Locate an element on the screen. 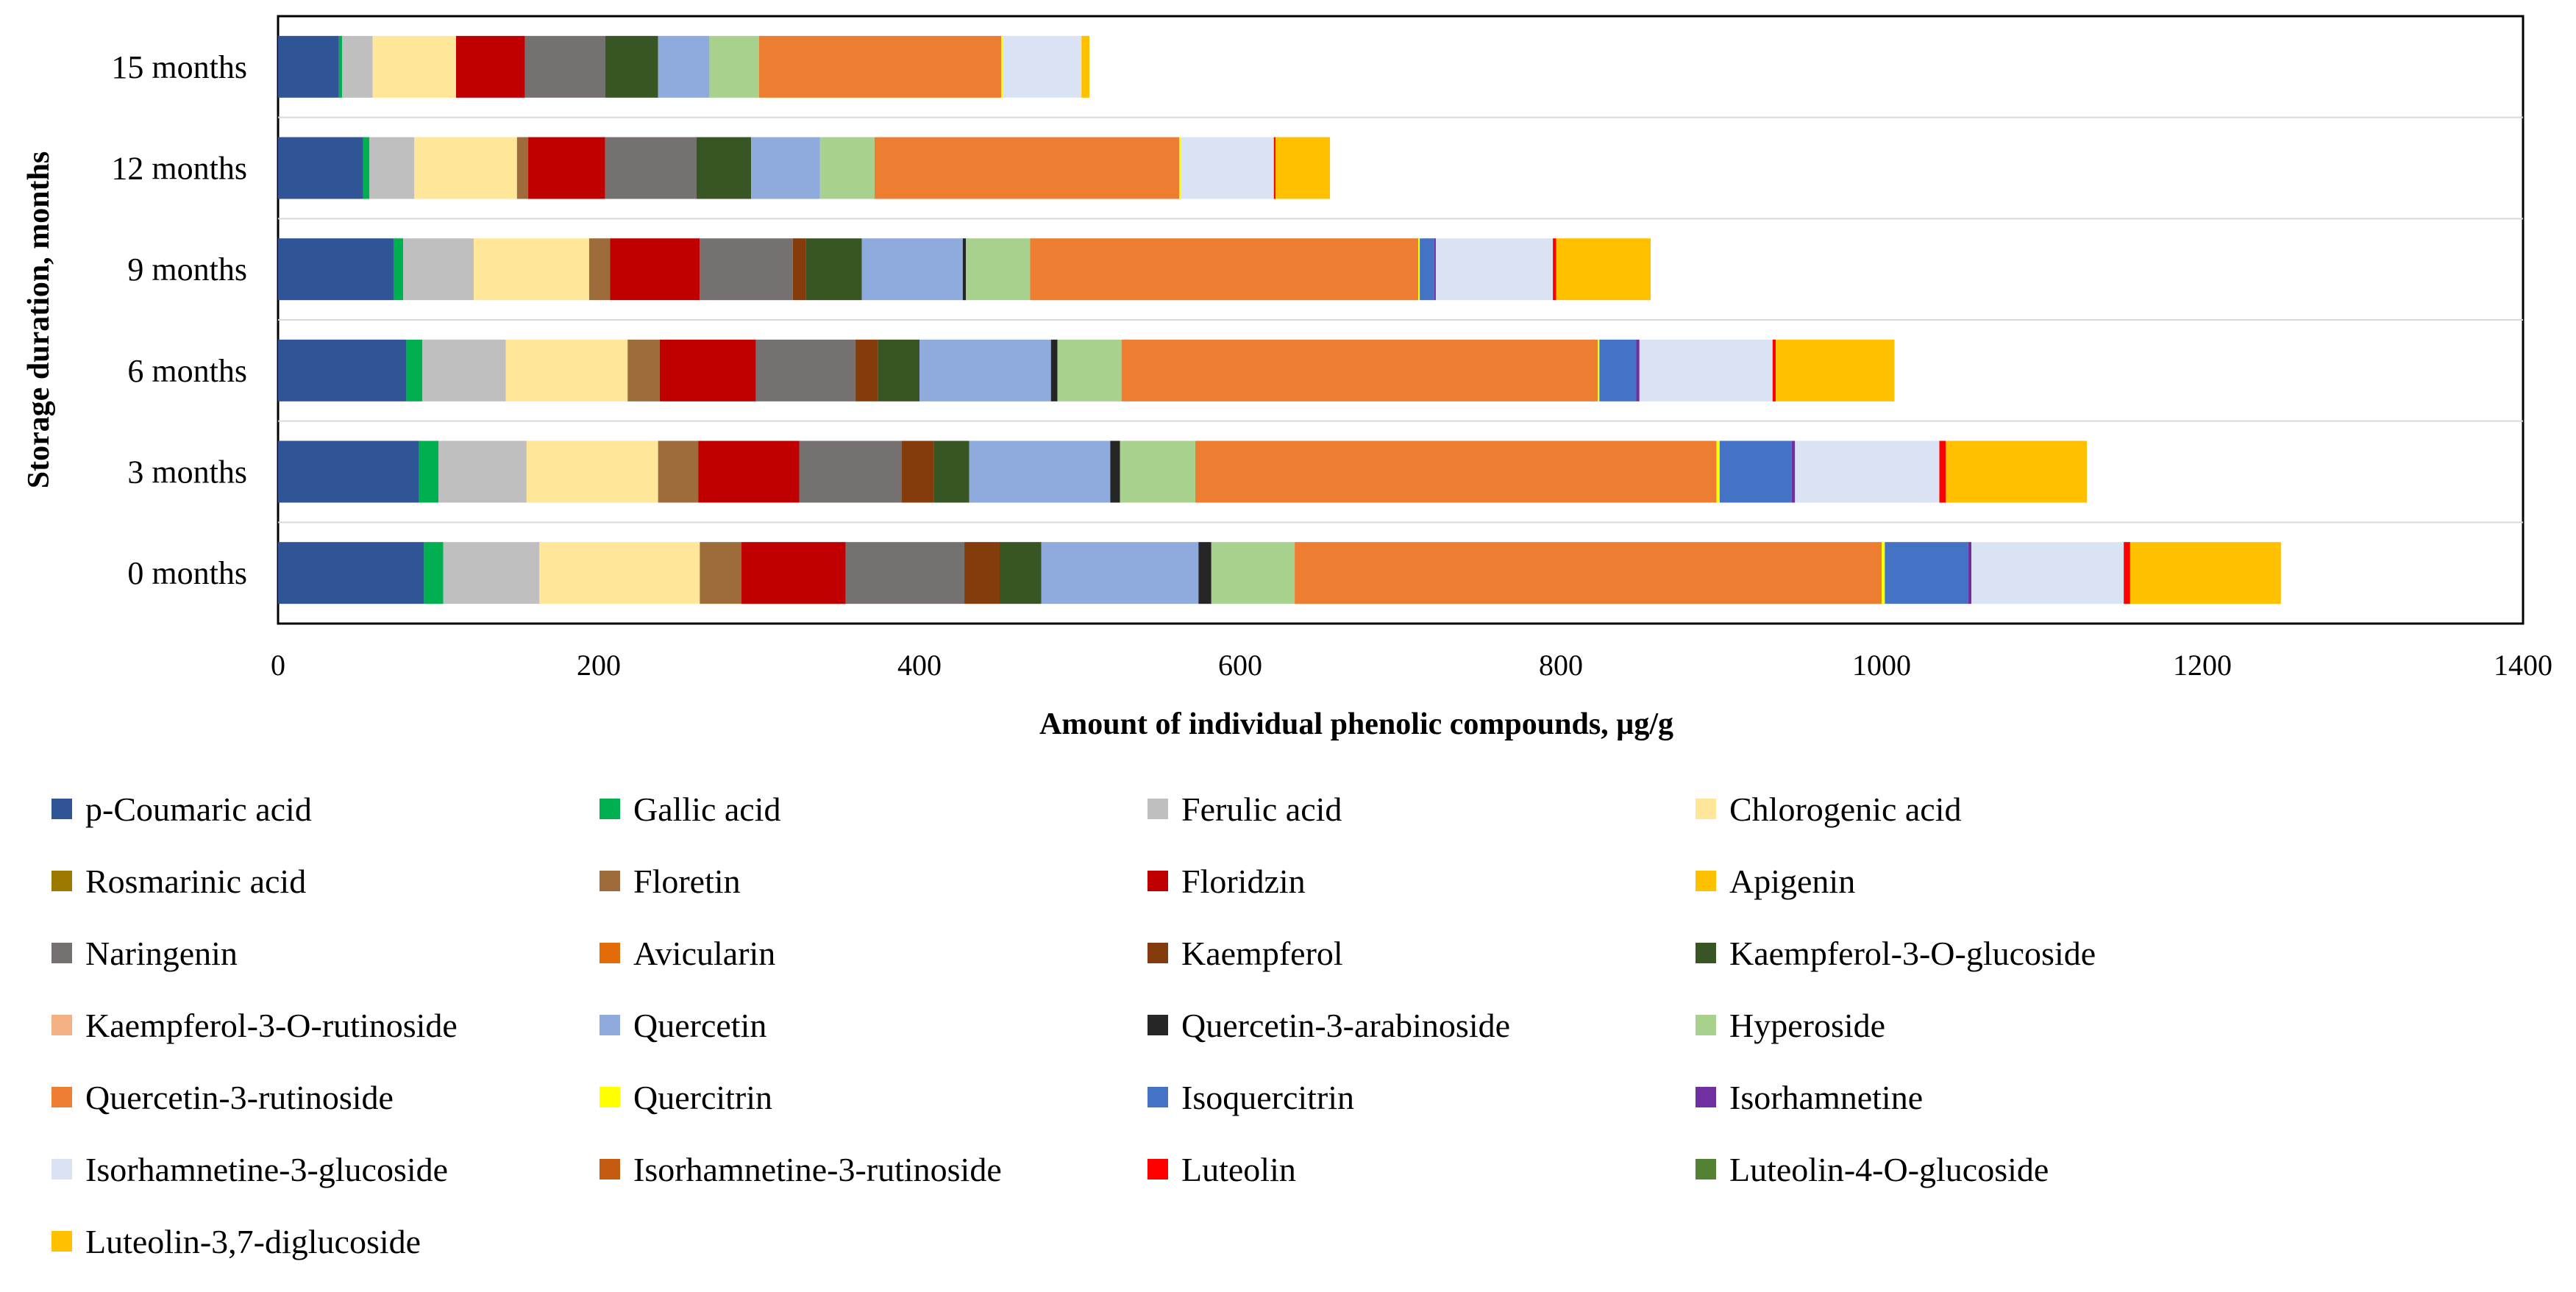 Image resolution: width=2576 pixels, height=1292 pixels. legend-item: Kaempferol-3-O-glucoside is located at coordinates (1896, 953).